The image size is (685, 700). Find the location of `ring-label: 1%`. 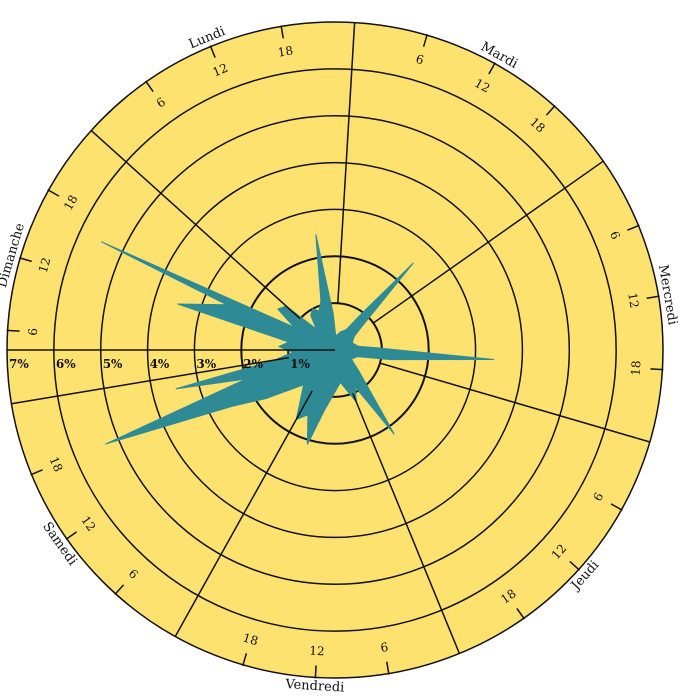

ring-label: 1% is located at coordinates (300, 364).